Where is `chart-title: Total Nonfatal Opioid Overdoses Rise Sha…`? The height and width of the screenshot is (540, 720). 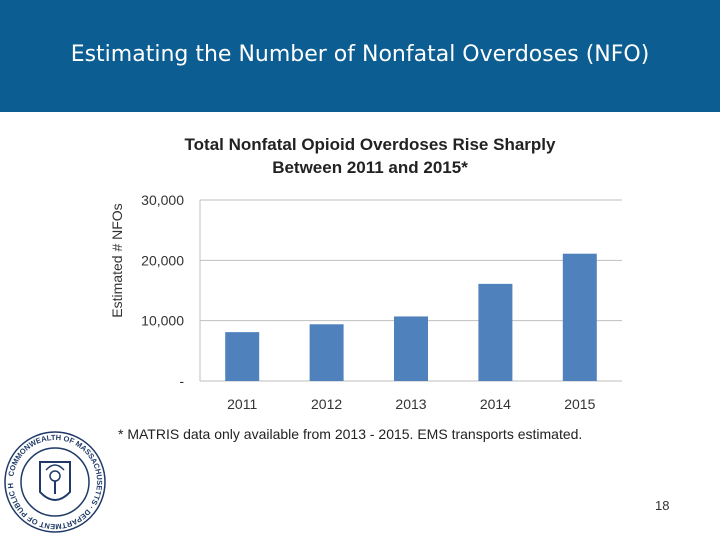
chart-title: Total Nonfatal Opioid Overdoses Rise Sha… is located at coordinates (370, 156).